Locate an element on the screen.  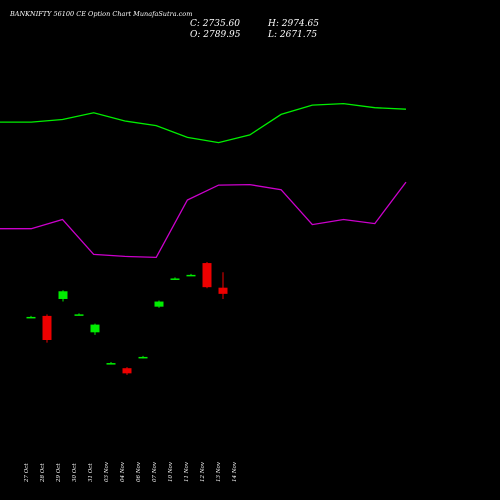
x-tick-label: 12 Nov is located at coordinates (203, 471).